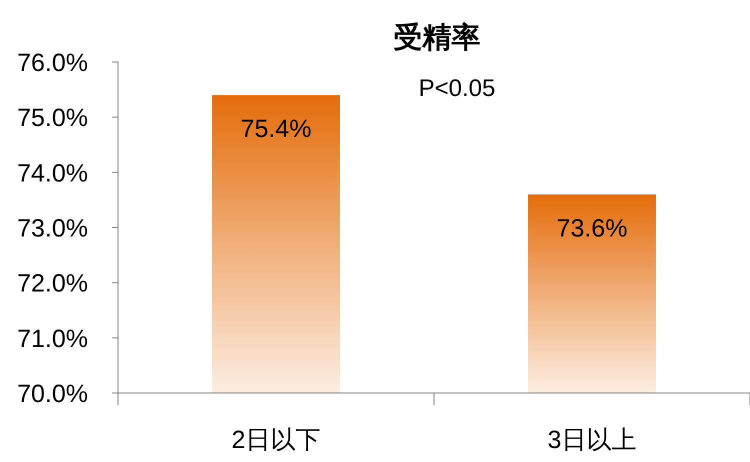  I want to click on x-tick-label: 2日以下, so click(276, 440).